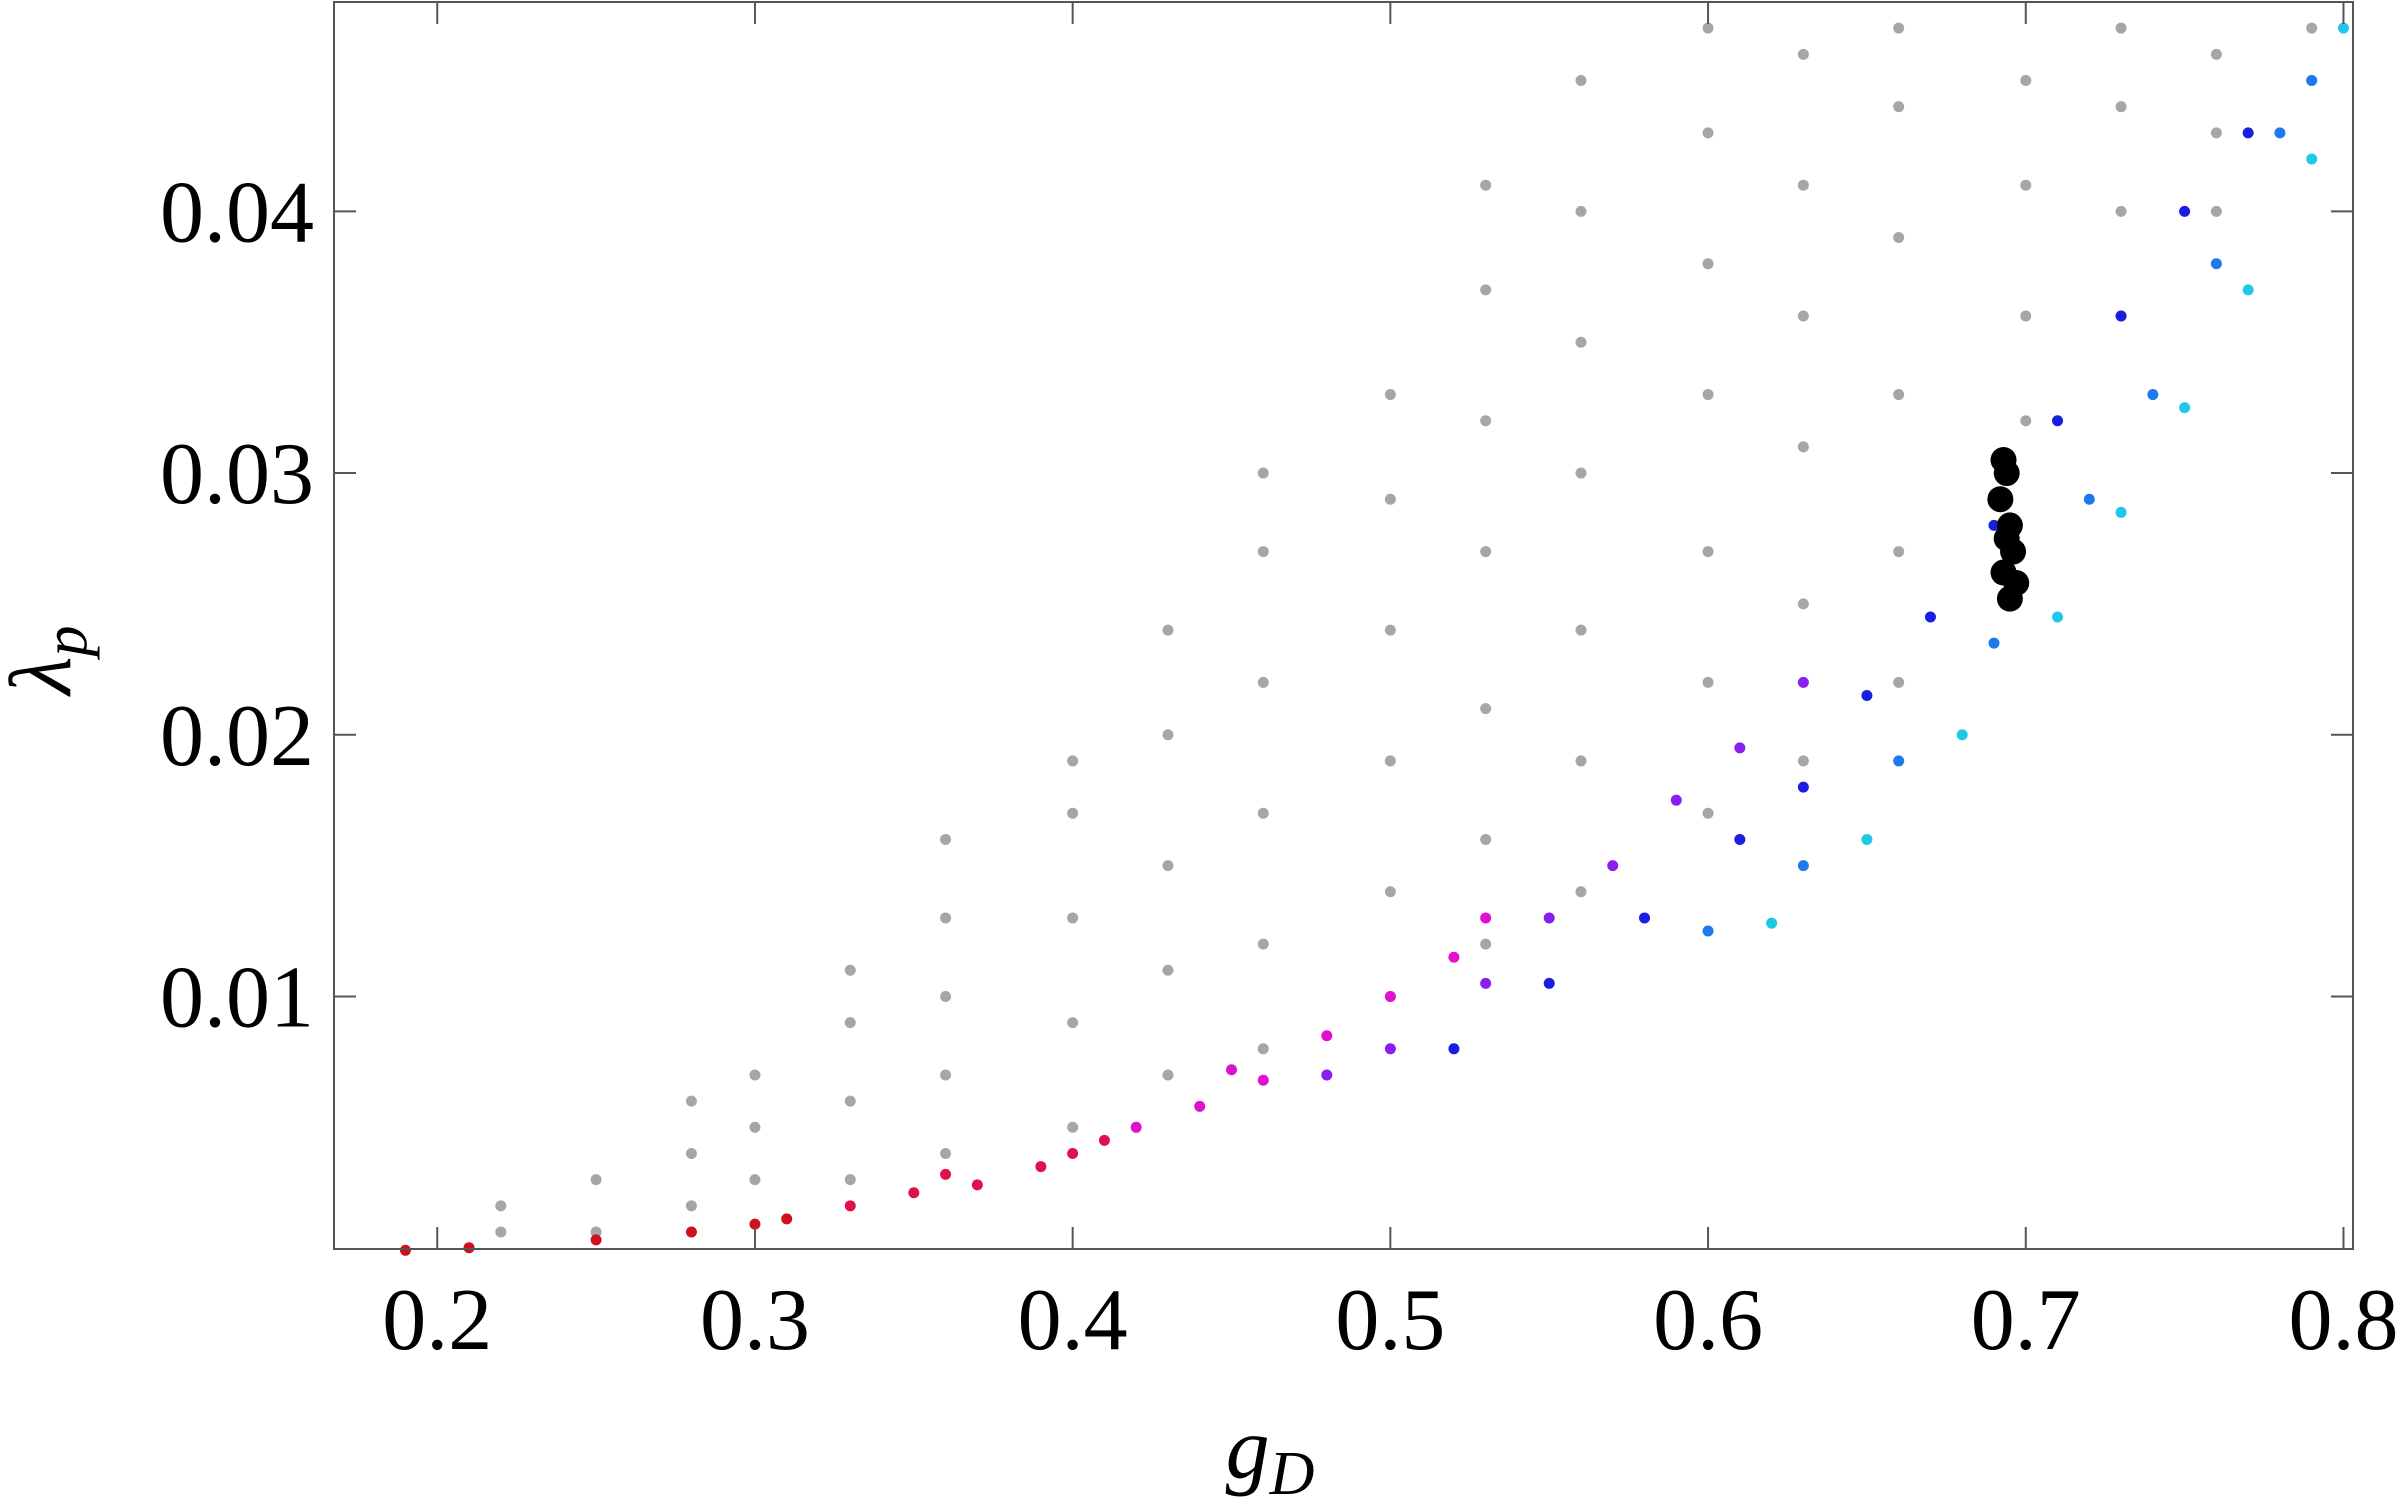  What do you see at coordinates (237, 212) in the screenshot?
I see `y-tick-label: 0.04` at bounding box center [237, 212].